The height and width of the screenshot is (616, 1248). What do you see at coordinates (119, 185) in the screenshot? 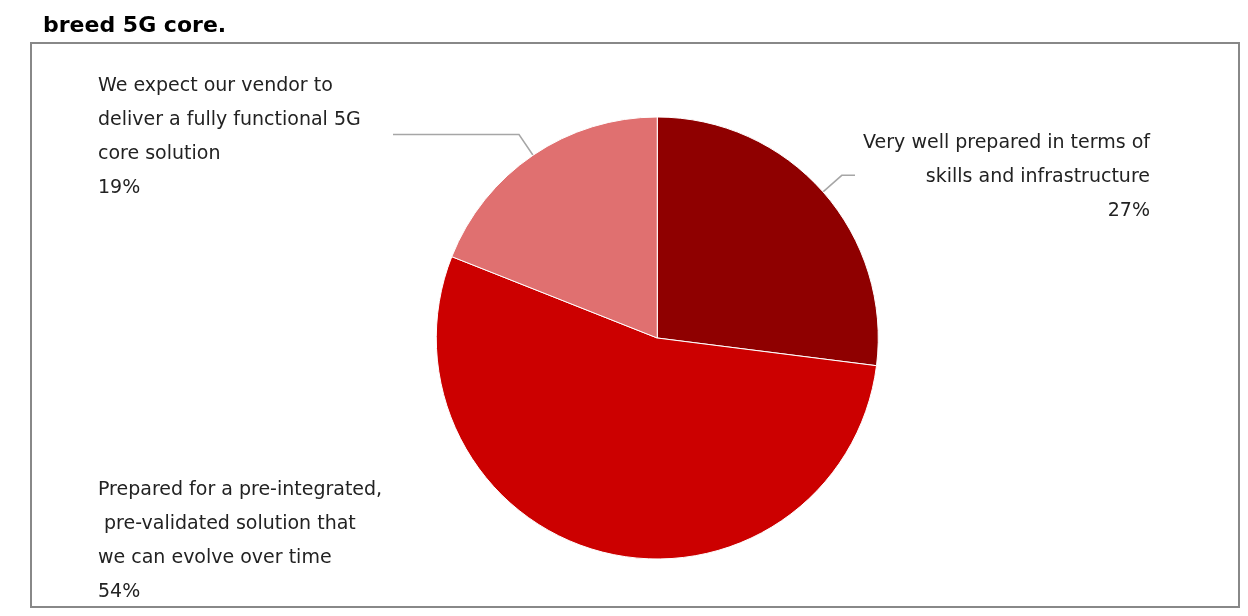
I see `data-label: 19%` at bounding box center [119, 185].